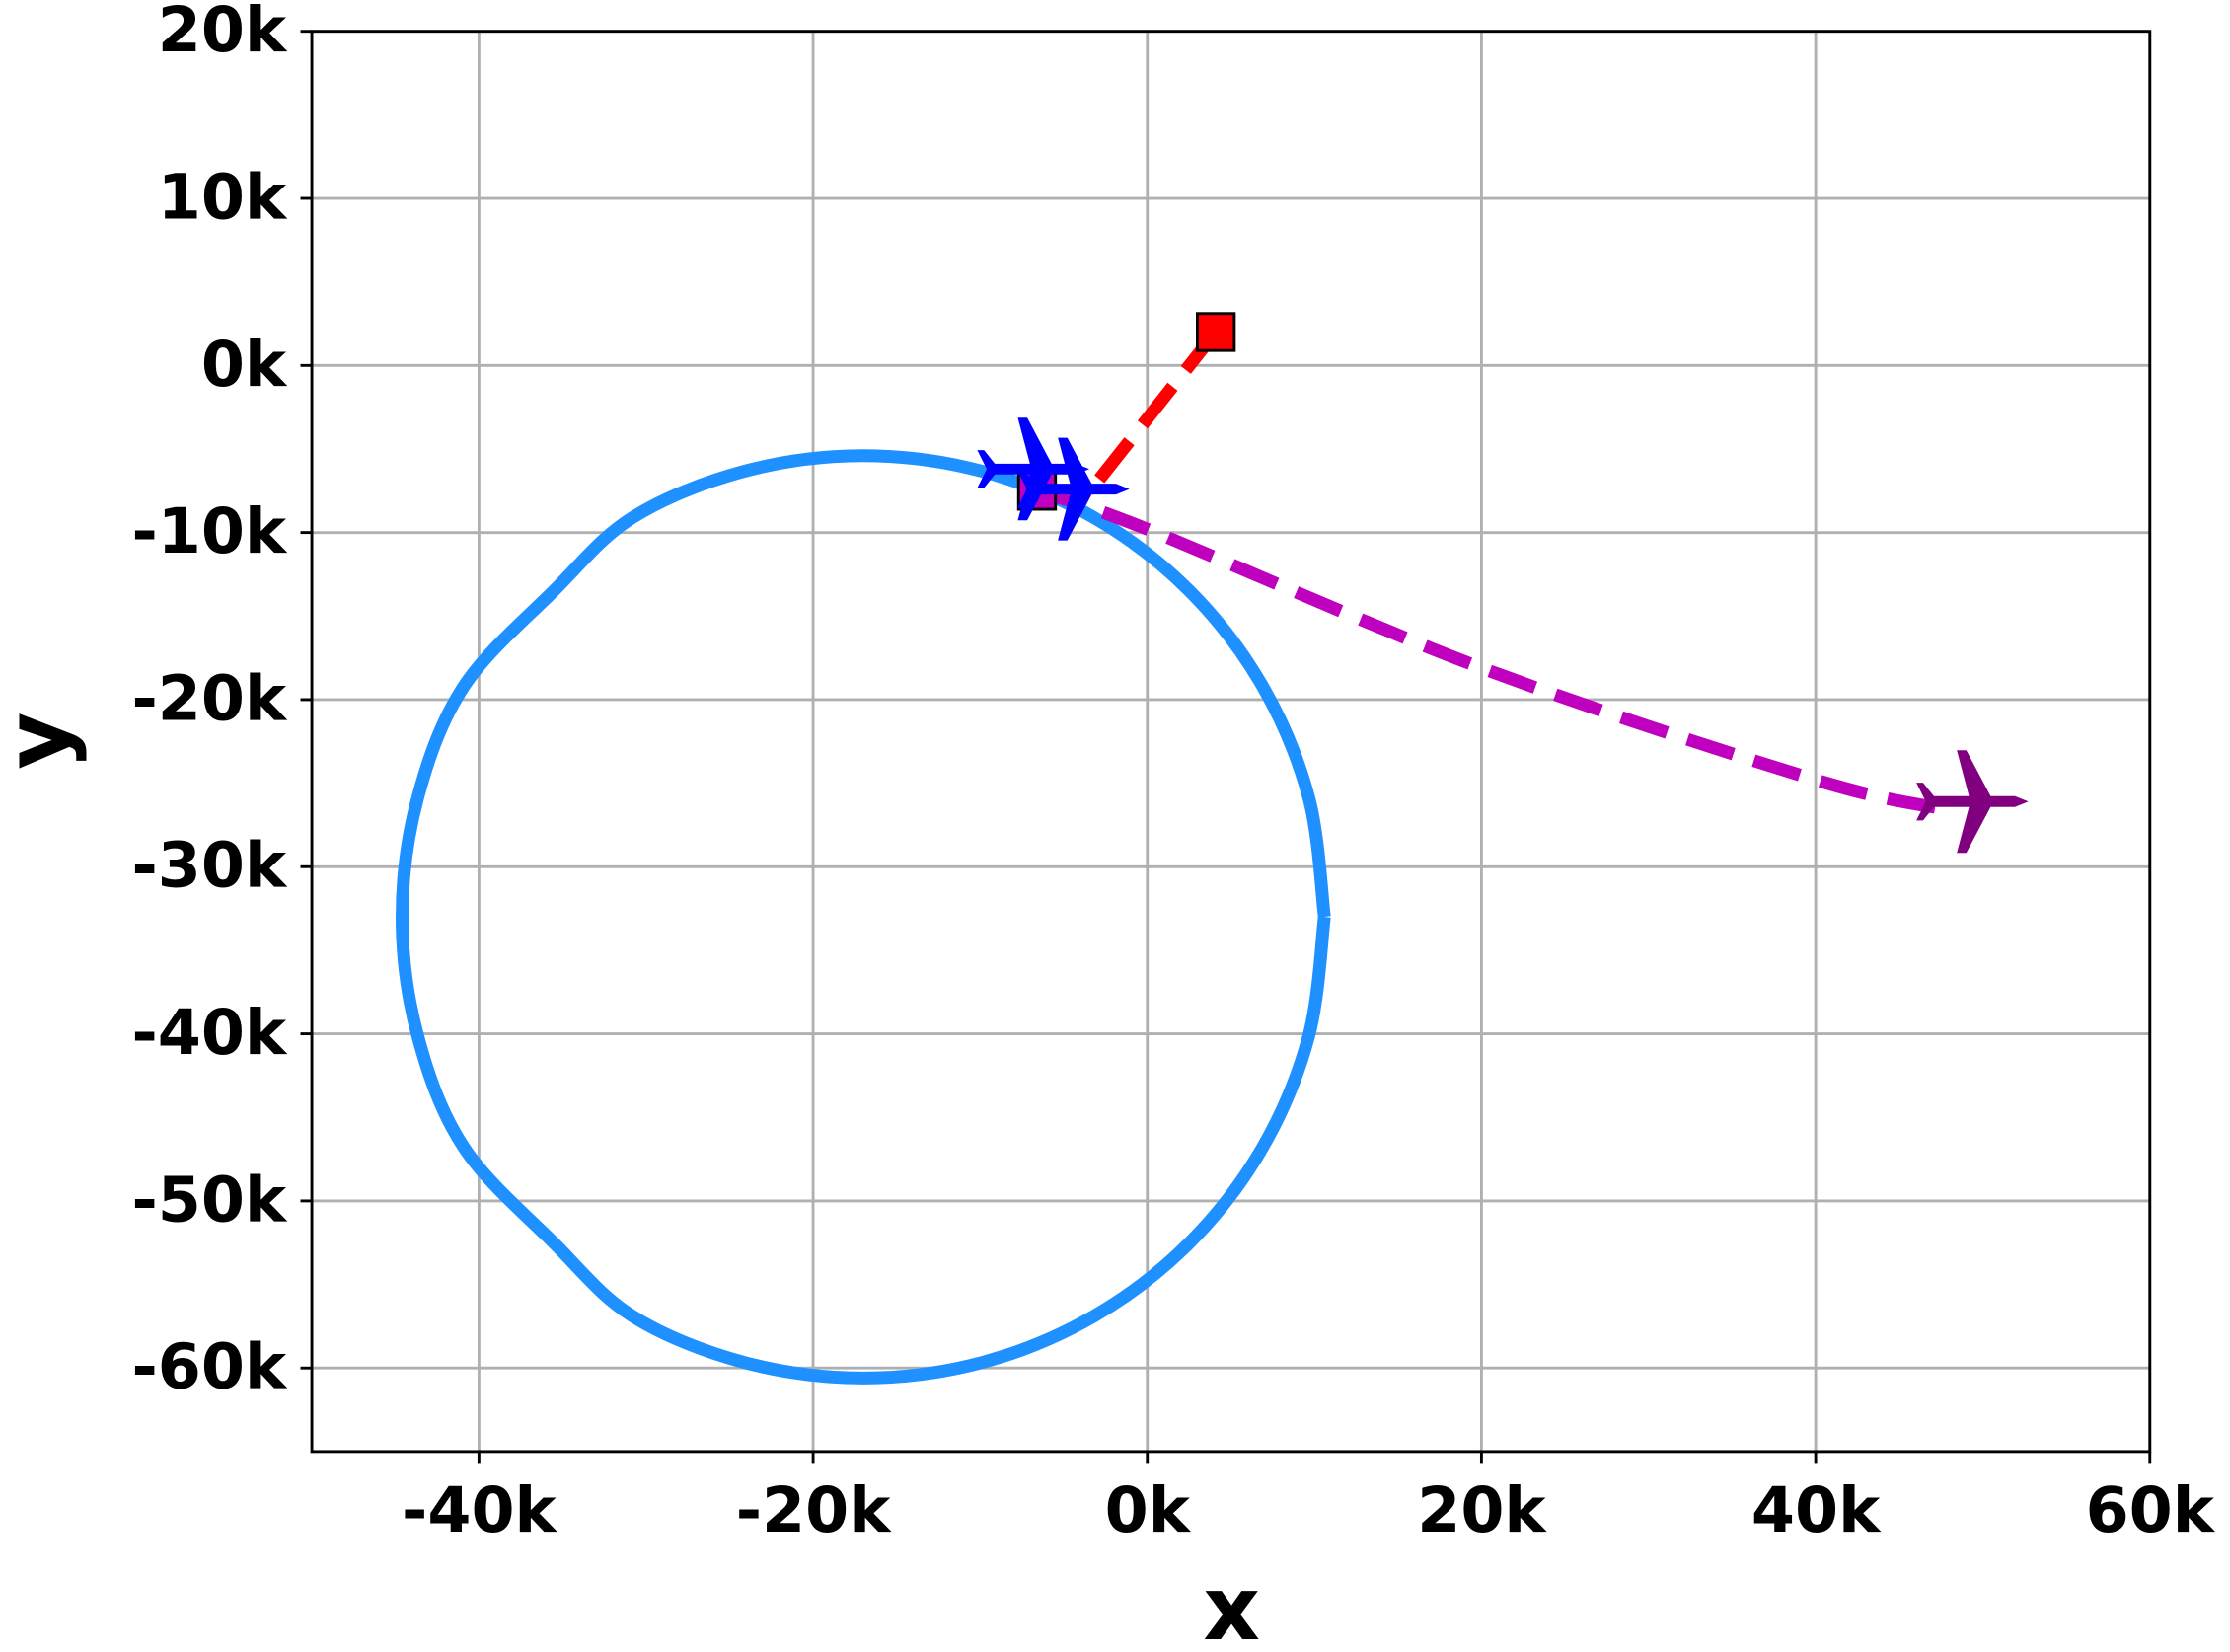 Image resolution: width=2230 pixels, height=1652 pixels. I want to click on y-tick-label: 0k, so click(244, 364).